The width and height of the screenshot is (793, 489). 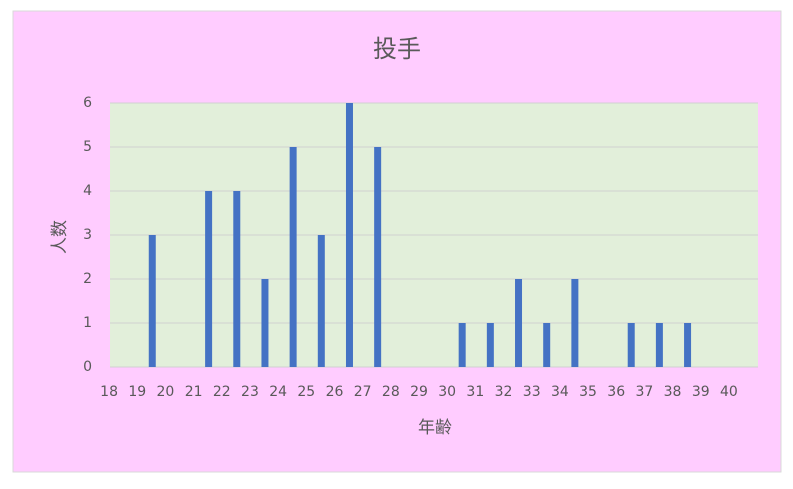 I want to click on x-tick-label: 30, so click(x=447, y=392).